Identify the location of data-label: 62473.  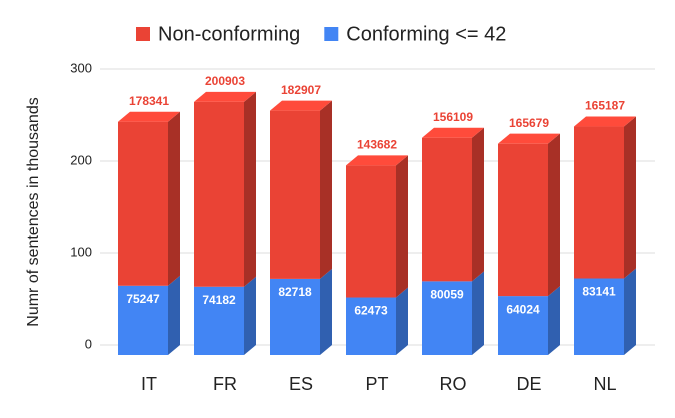
(371, 311).